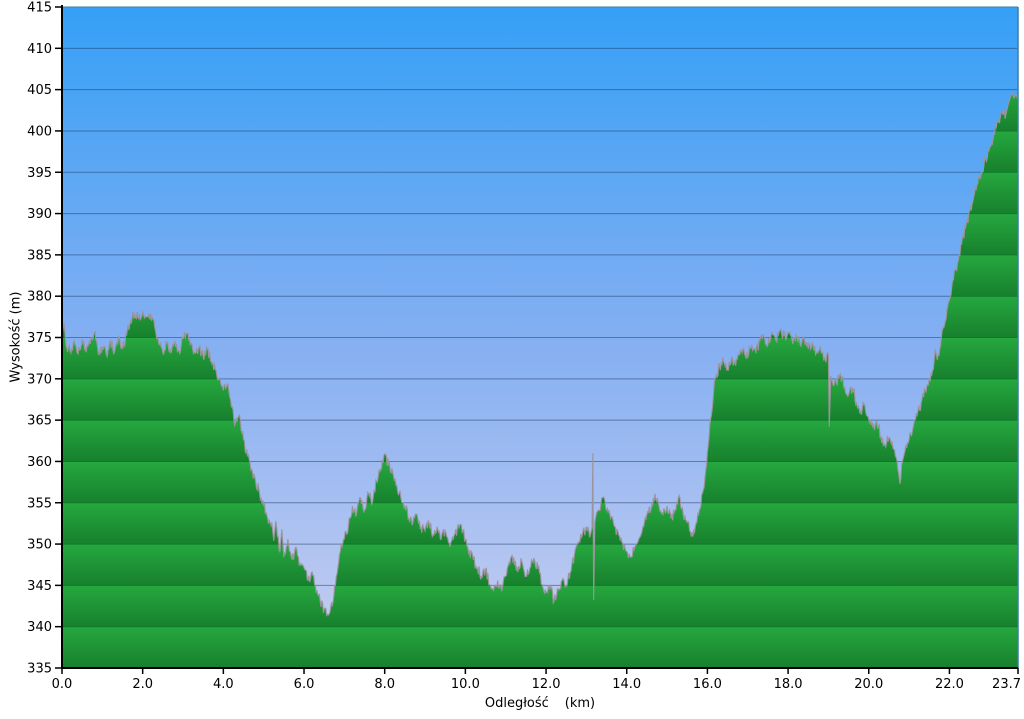 The height and width of the screenshot is (719, 1024). Describe the element at coordinates (39, 669) in the screenshot. I see `y-tick-label: 335` at that location.